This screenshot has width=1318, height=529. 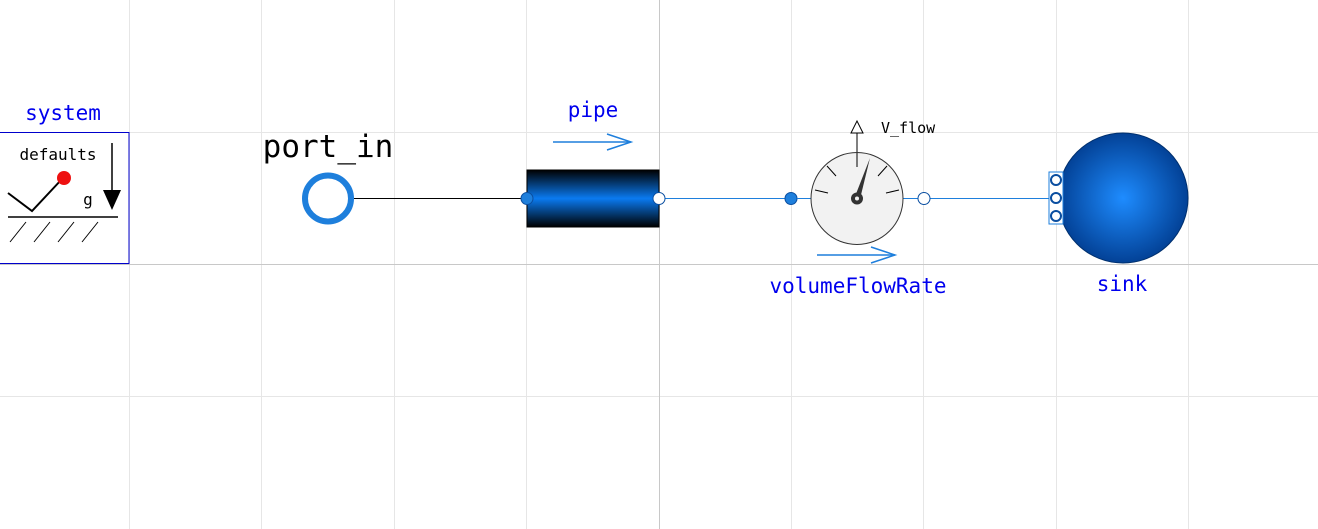 What do you see at coordinates (1122, 284) in the screenshot?
I see `sink-label: sink` at bounding box center [1122, 284].